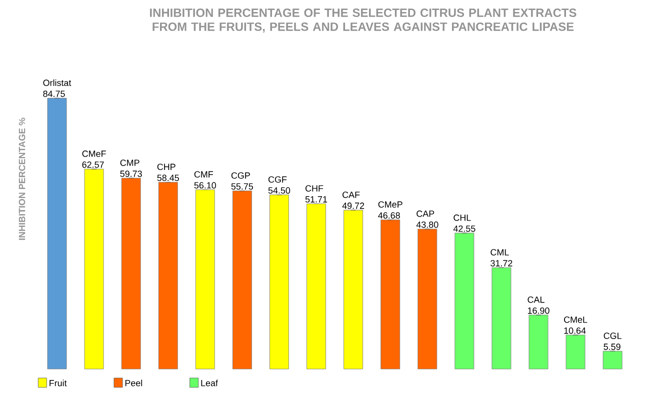 The height and width of the screenshot is (409, 666). I want to click on data-label: 49.72, so click(353, 205).